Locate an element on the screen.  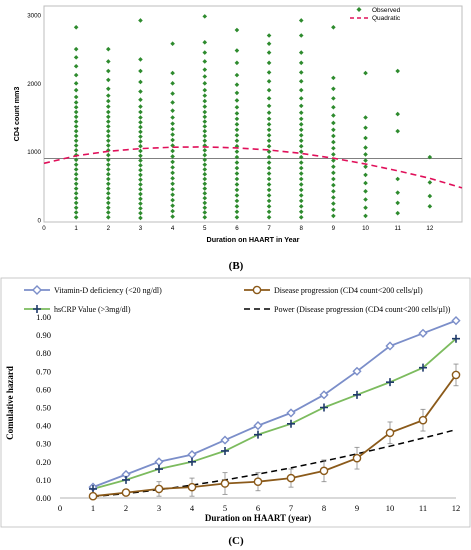
scatter-x-ticks: 0 1 2 3 4 5 6 7 8 9 10 11 12 is located at coordinates (238, 228).